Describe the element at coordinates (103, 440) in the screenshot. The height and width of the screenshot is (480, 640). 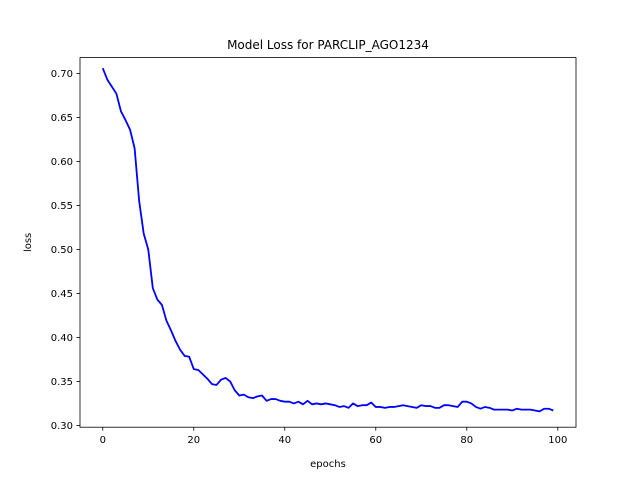
I see `x-tick-label: 0` at that location.